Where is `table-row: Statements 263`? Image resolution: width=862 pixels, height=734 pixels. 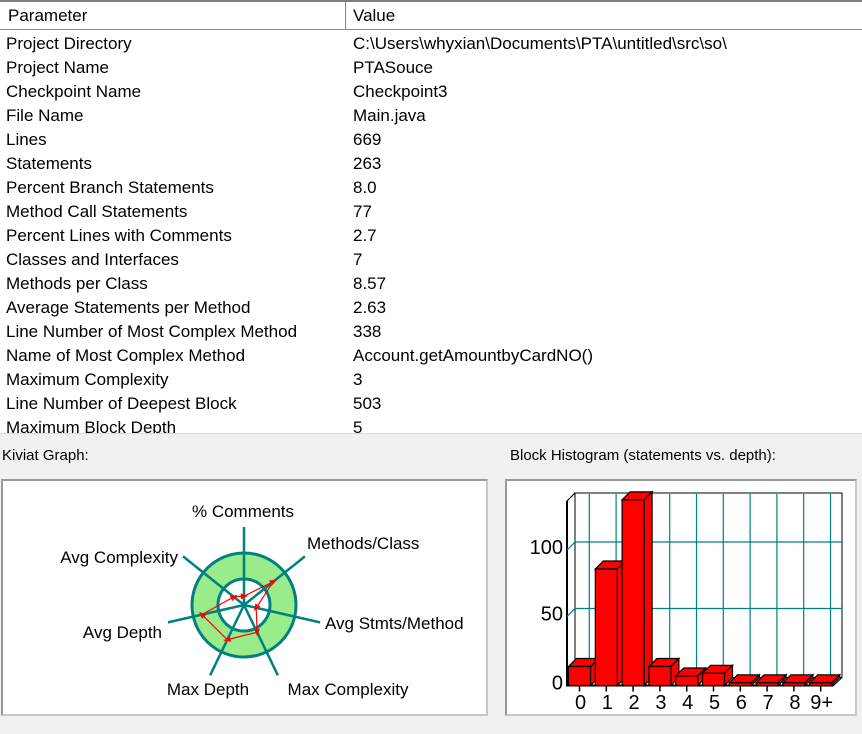
table-row: Statements 263 is located at coordinates (431, 164).